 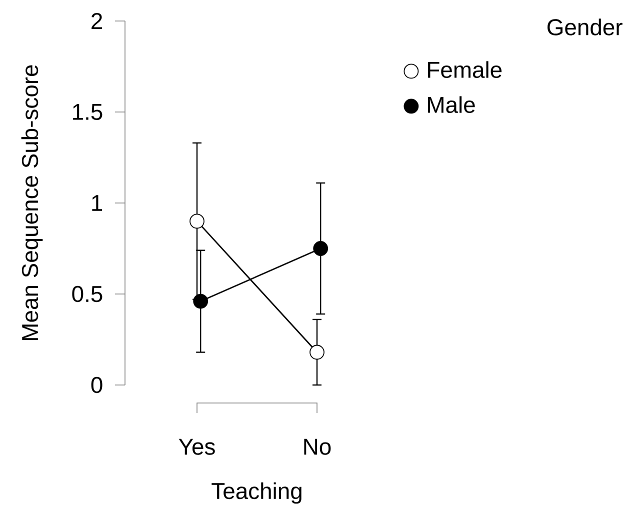 I want to click on legend-label: Male, so click(x=451, y=105).